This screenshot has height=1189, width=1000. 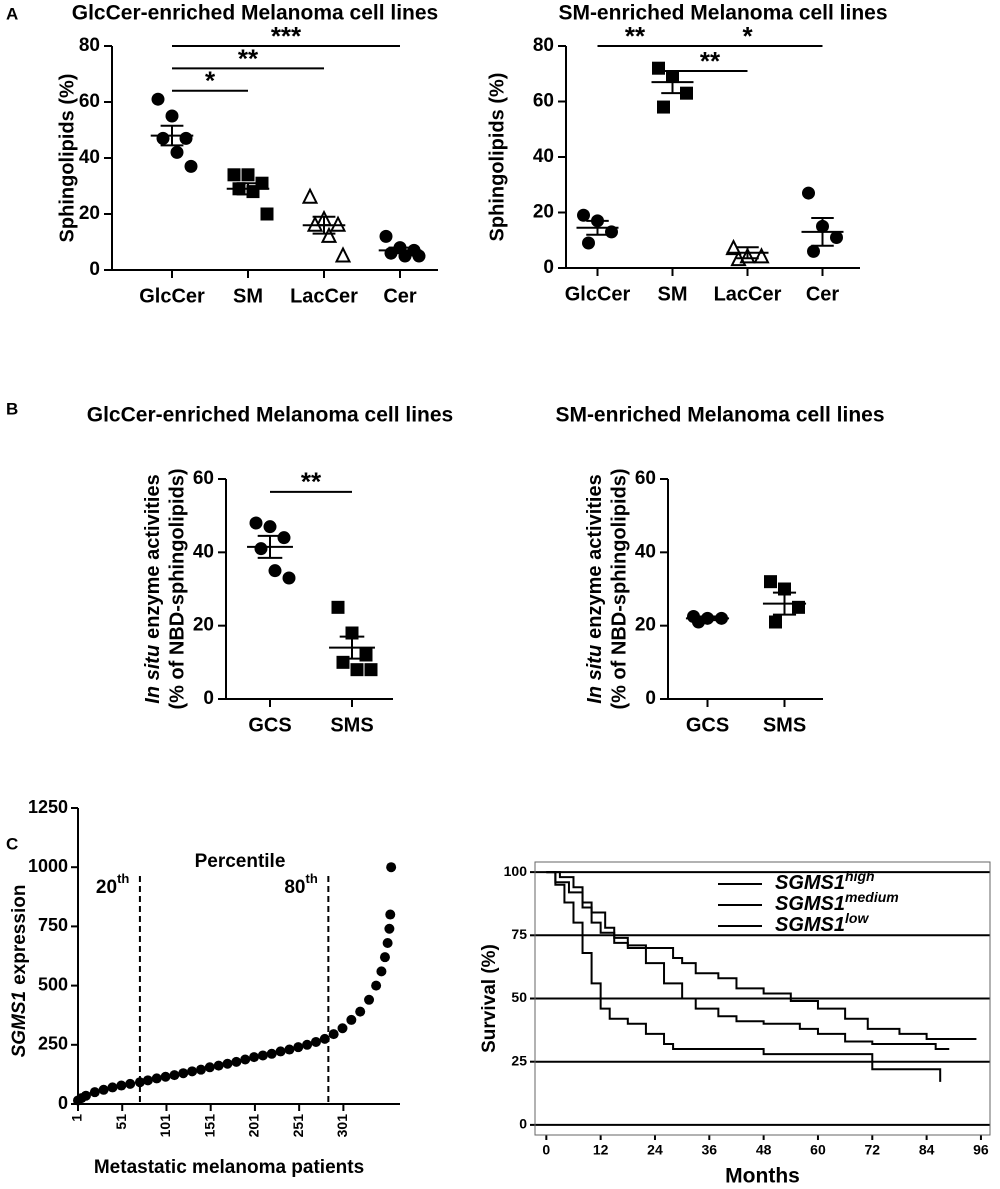 I want to click on x-tick-label: 96, so click(x=981, y=1150).